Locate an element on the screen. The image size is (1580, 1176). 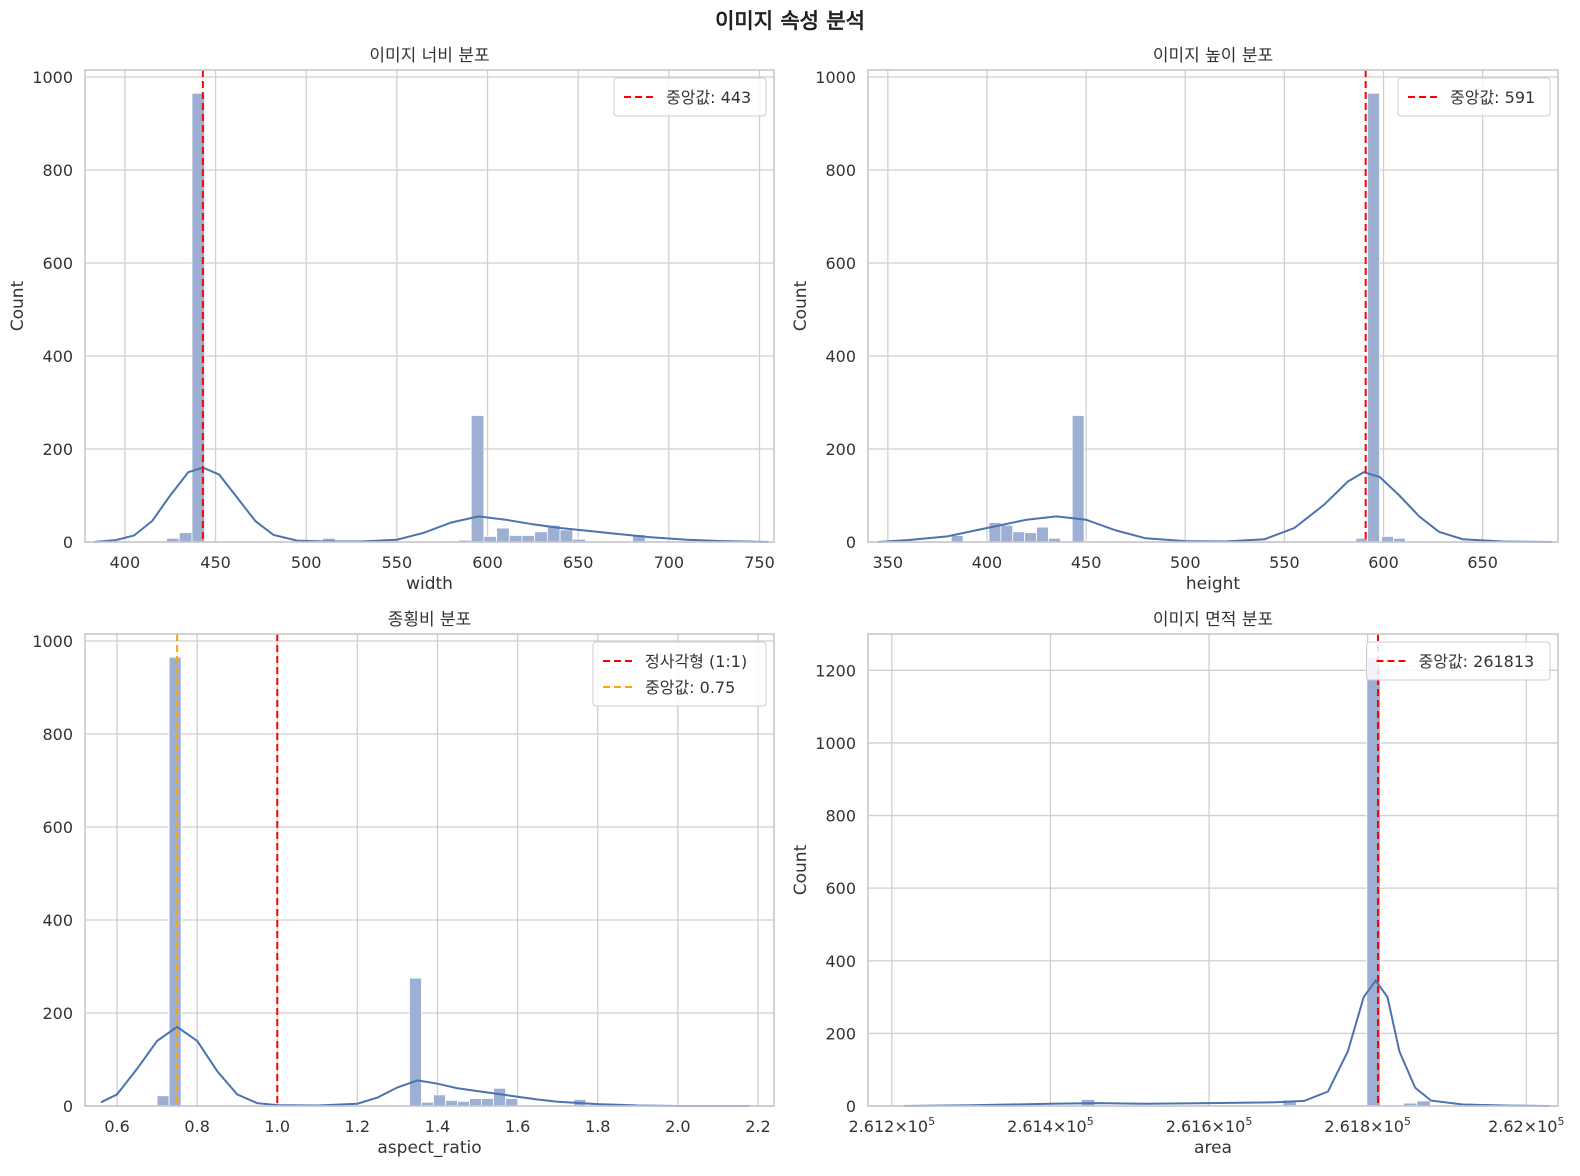
figure-title: 이미지 속성 분석 is located at coordinates (790, 21).